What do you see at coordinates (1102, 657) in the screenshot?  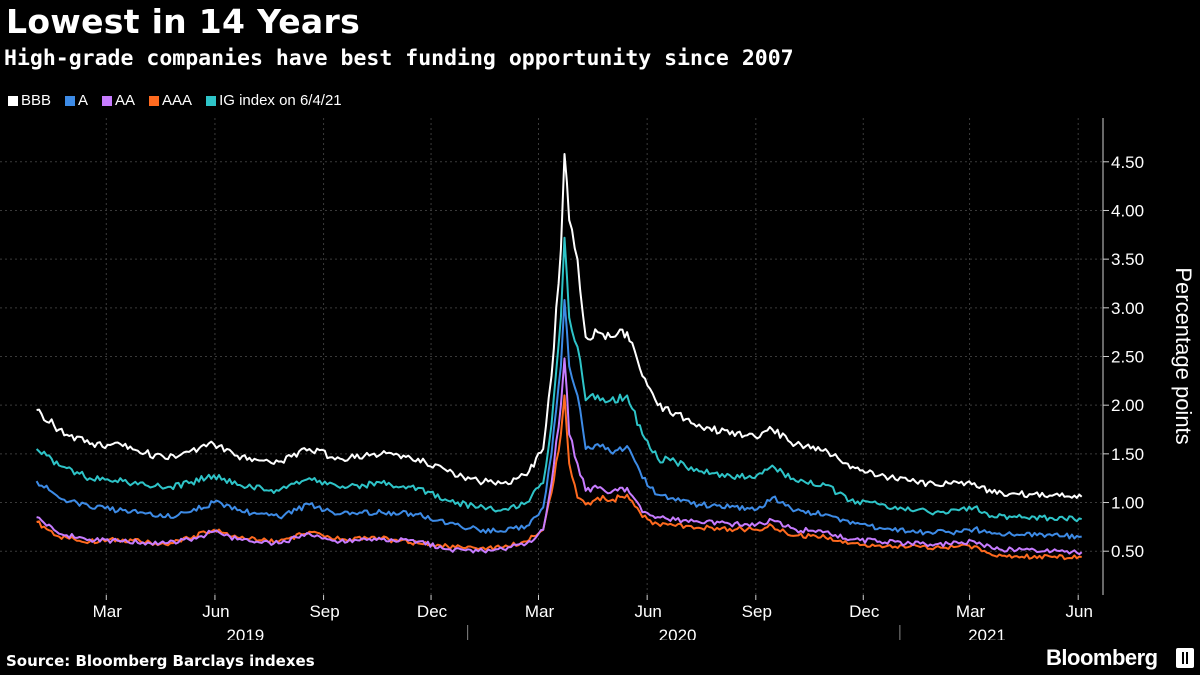 I see `bloomberg-logo-text: Bloomberg` at bounding box center [1102, 657].